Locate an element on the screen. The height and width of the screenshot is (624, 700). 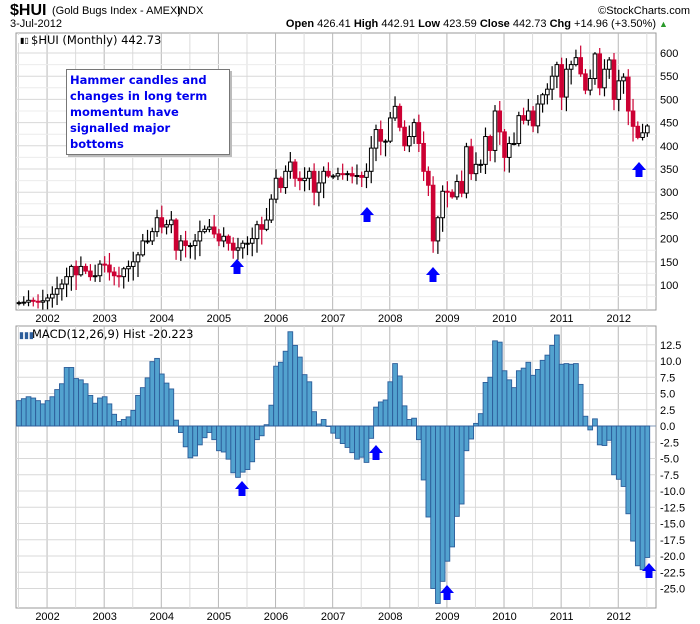
up-arrow-icon is located at coordinates (649, 570).